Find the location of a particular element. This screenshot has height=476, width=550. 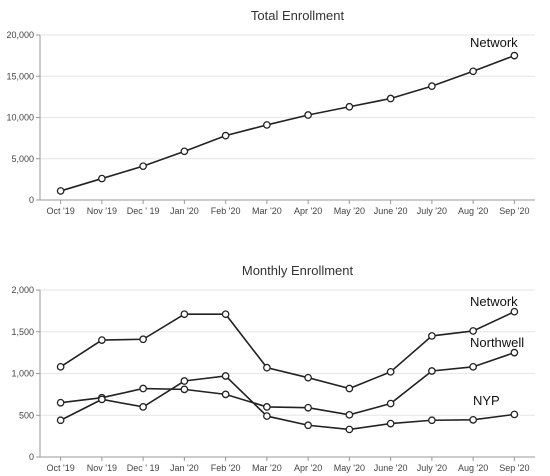

chart-title: Monthly Enrollment is located at coordinates (298, 270).